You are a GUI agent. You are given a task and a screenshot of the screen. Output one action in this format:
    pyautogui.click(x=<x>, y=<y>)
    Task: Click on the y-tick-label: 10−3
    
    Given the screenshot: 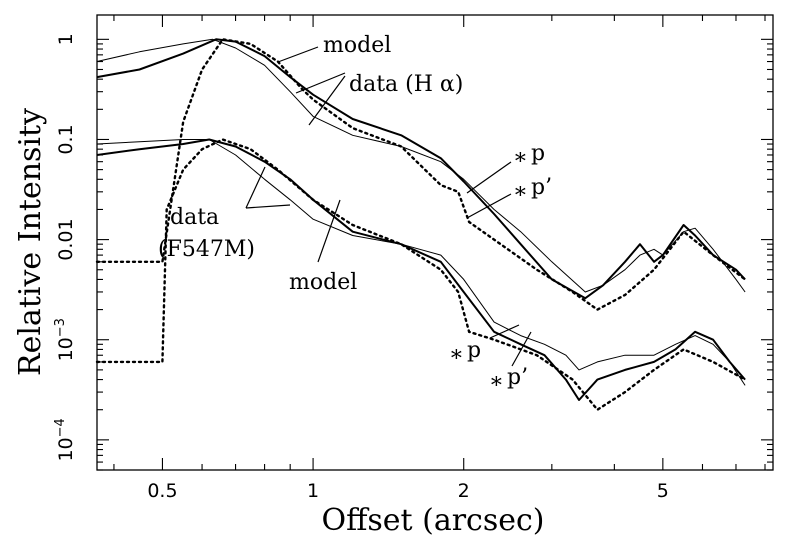 What is the action you would take?
    pyautogui.click(x=65, y=339)
    